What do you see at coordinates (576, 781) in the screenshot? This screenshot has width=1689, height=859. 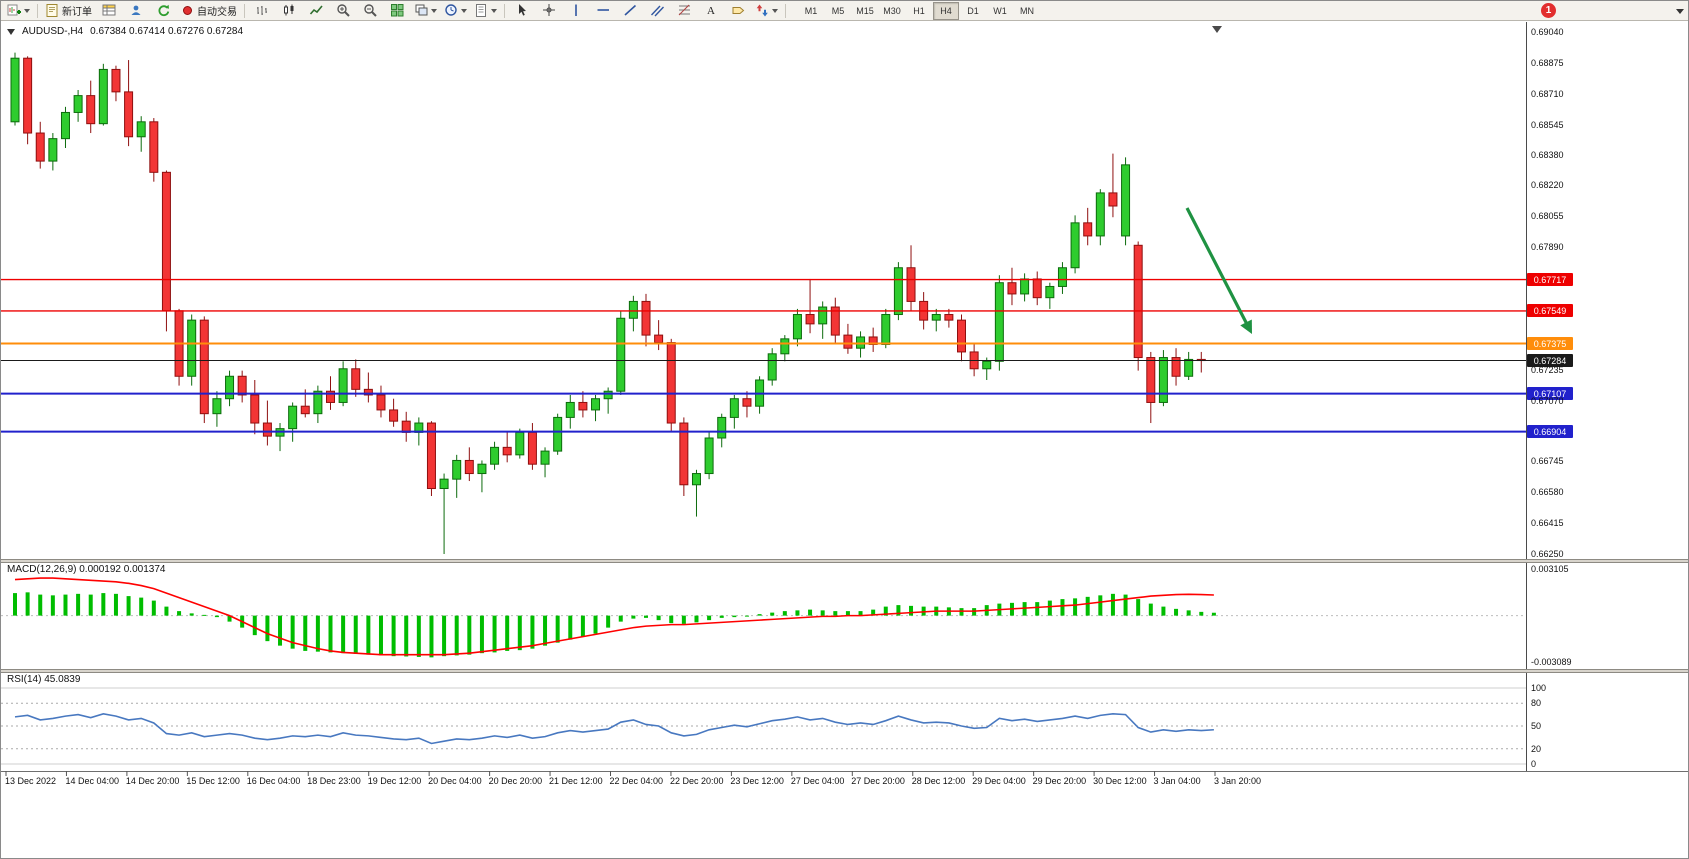 I see `time-axis-label: 21 Dec 12:00` at bounding box center [576, 781].